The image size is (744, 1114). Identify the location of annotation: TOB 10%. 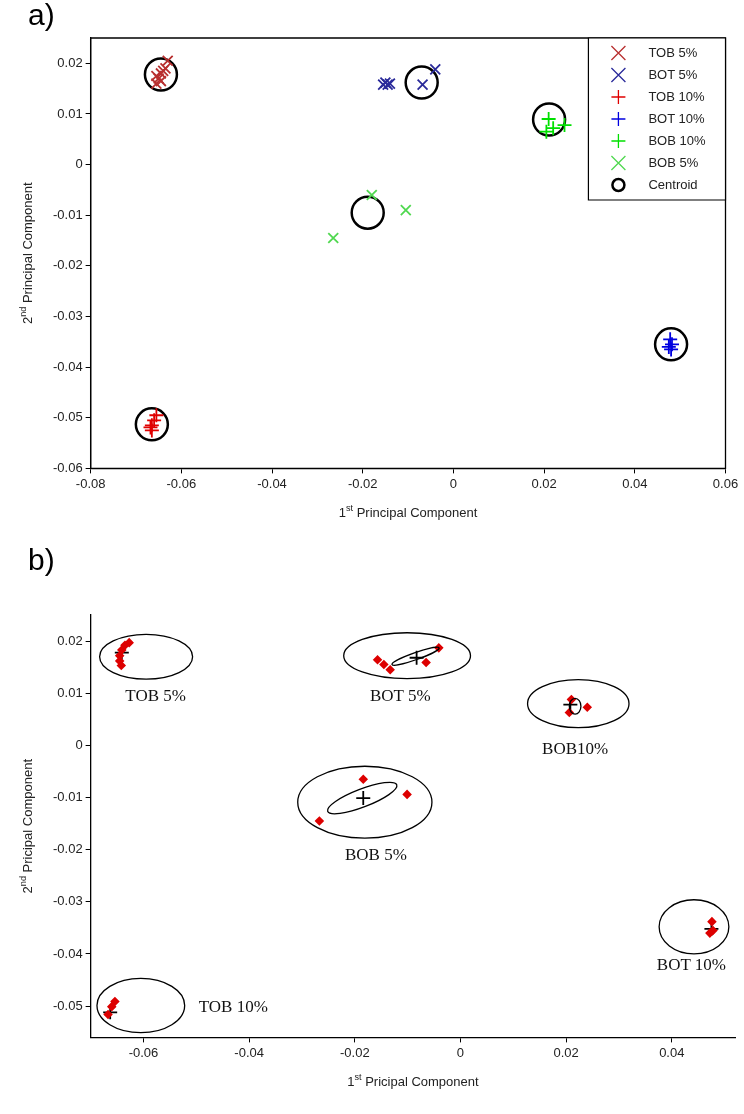
(233, 1007).